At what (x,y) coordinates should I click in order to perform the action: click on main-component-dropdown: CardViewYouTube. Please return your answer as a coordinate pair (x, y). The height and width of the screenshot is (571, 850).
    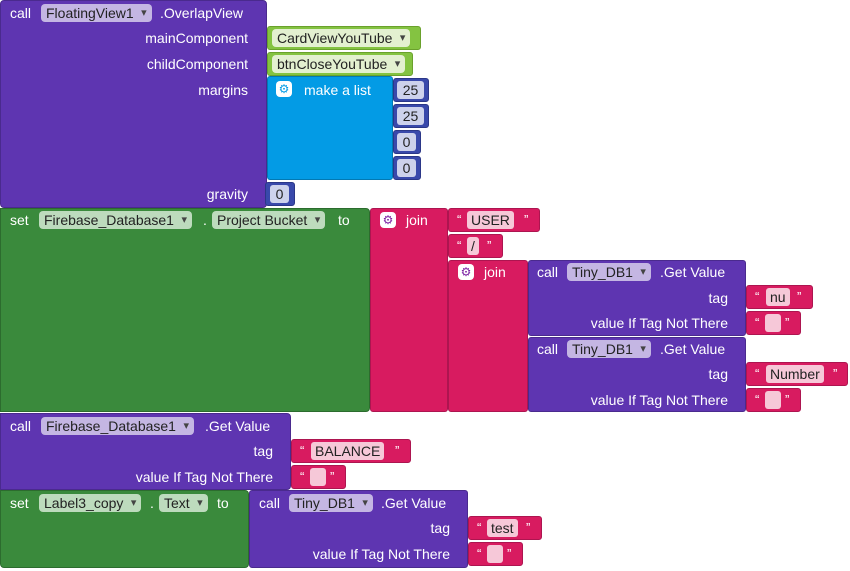
    Looking at the image, I should click on (341, 38).